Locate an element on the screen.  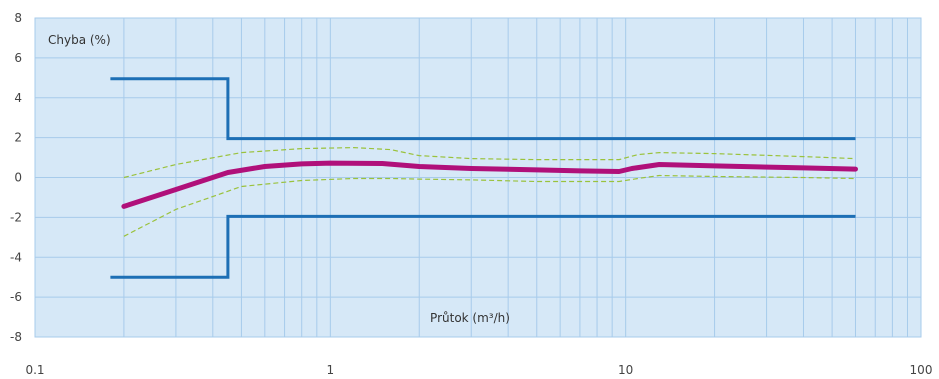
y-axis-ticks: 8 6 4 2 0 -2 -4 -6 -8 is located at coordinates (16, 177).